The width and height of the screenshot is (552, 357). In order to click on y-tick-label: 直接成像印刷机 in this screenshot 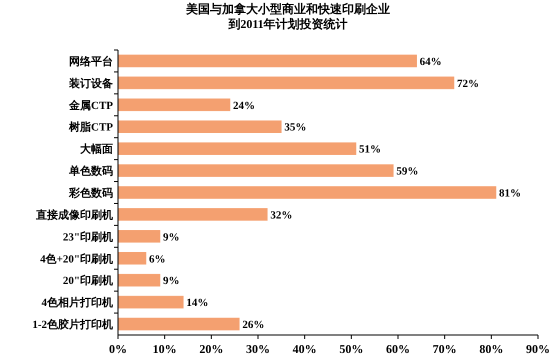, I will do `click(74, 215)`.